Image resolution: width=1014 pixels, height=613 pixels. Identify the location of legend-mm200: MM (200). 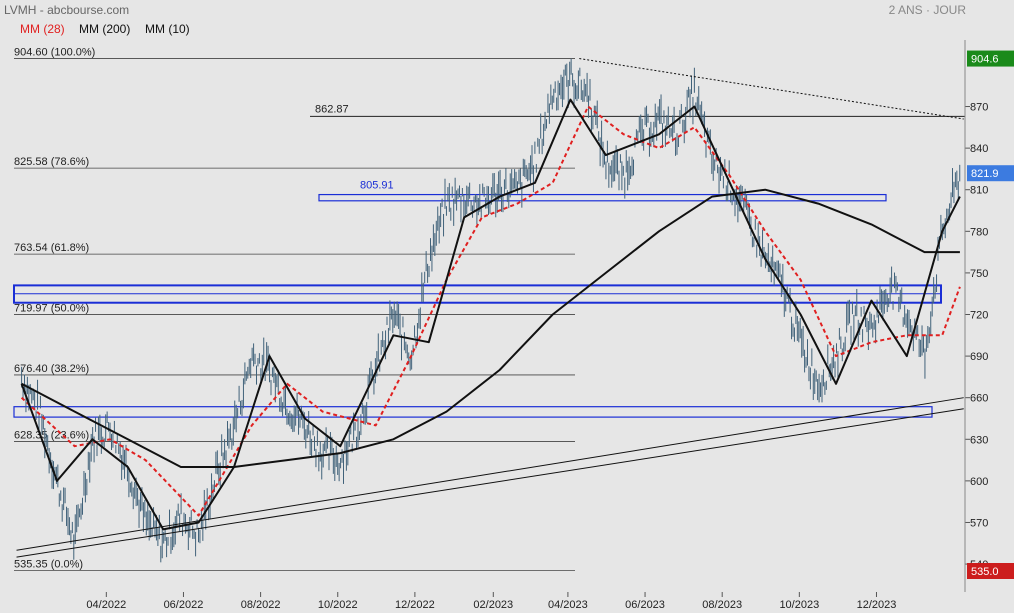
(105, 29).